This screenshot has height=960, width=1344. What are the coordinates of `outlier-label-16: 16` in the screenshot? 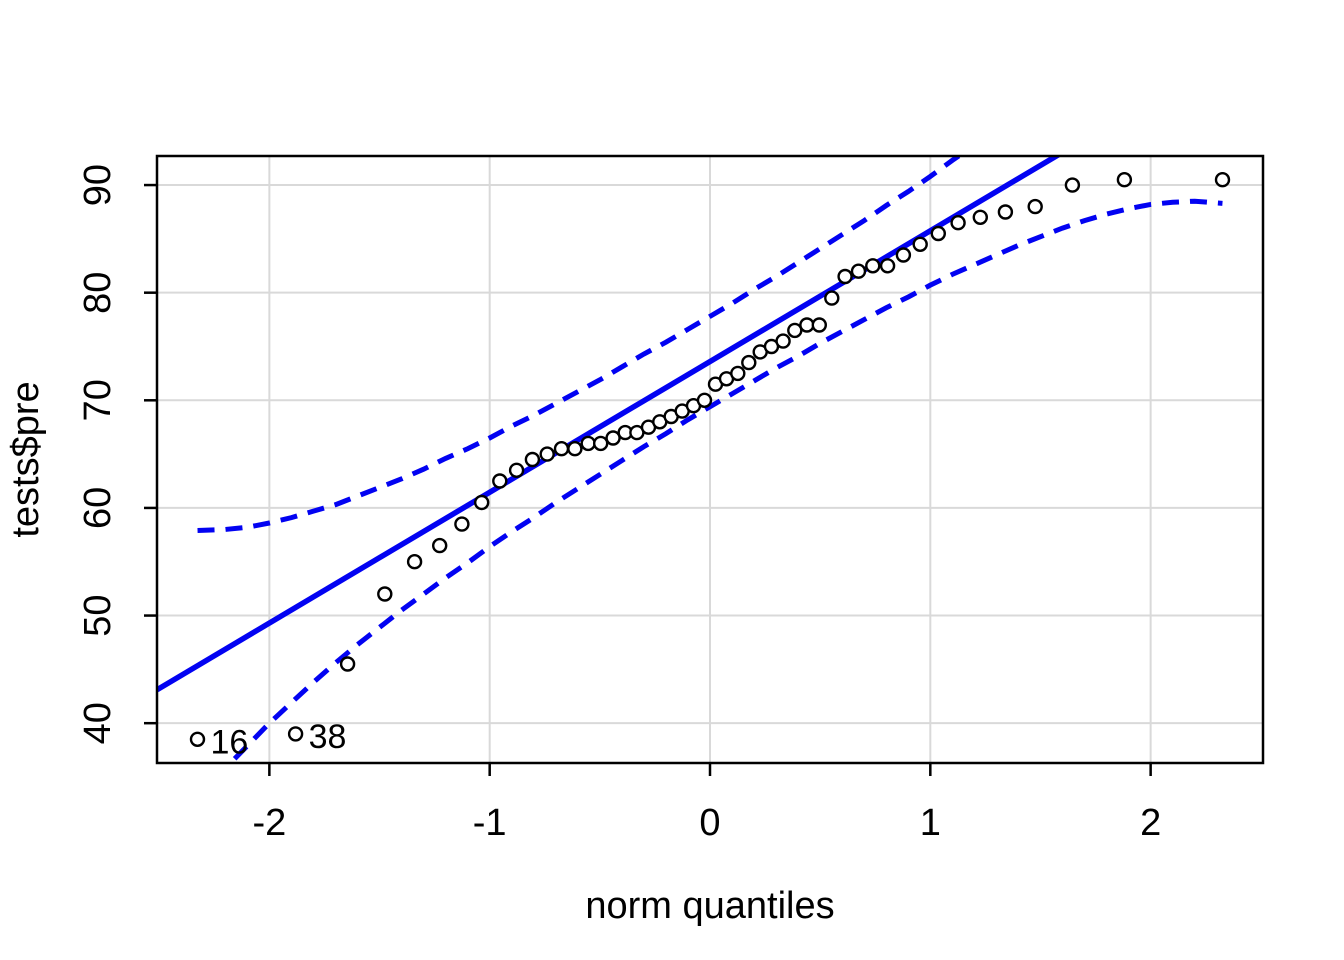 It's located at (230, 742).